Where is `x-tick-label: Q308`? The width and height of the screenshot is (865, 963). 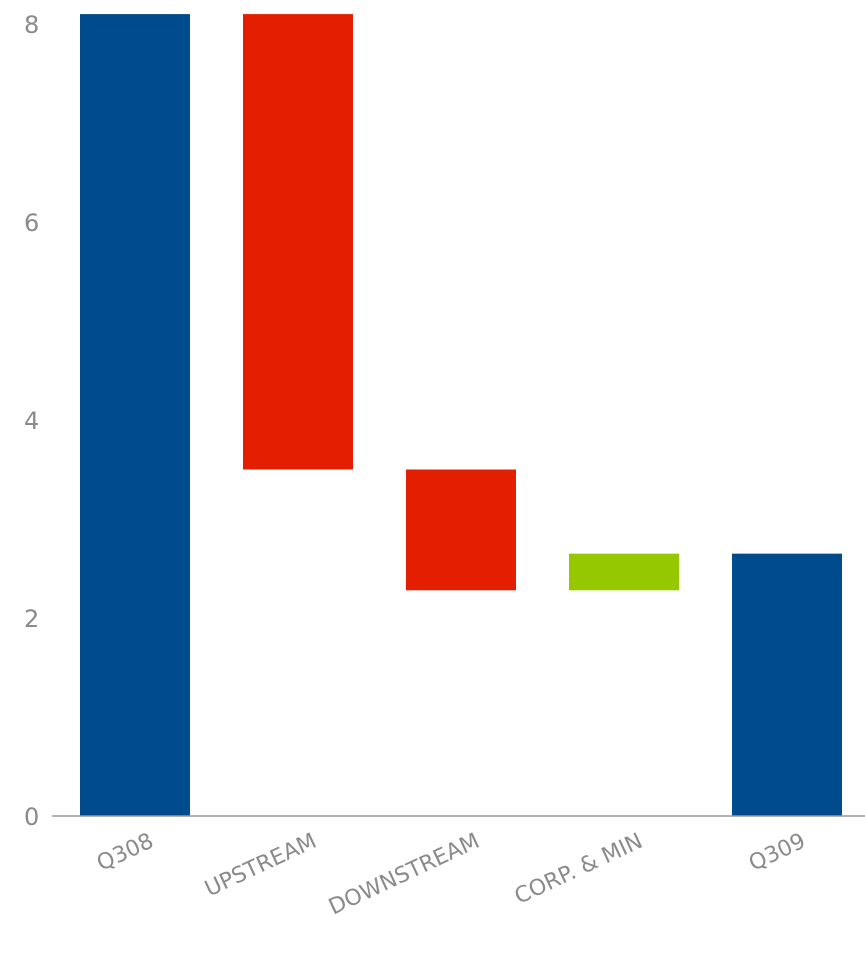 x-tick-label: Q308 is located at coordinates (125, 853).